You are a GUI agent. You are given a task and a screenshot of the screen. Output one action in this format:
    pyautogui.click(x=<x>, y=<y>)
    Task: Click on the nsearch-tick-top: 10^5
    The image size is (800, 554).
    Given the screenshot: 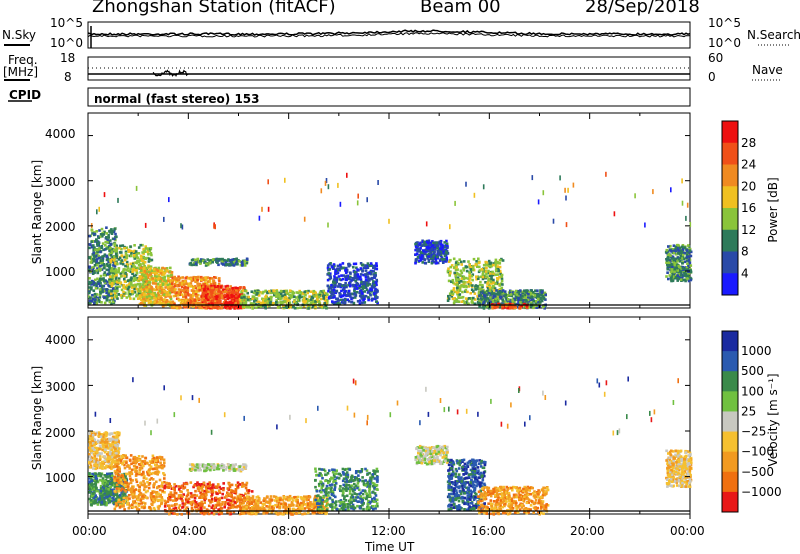 What is the action you would take?
    pyautogui.click(x=724, y=23)
    